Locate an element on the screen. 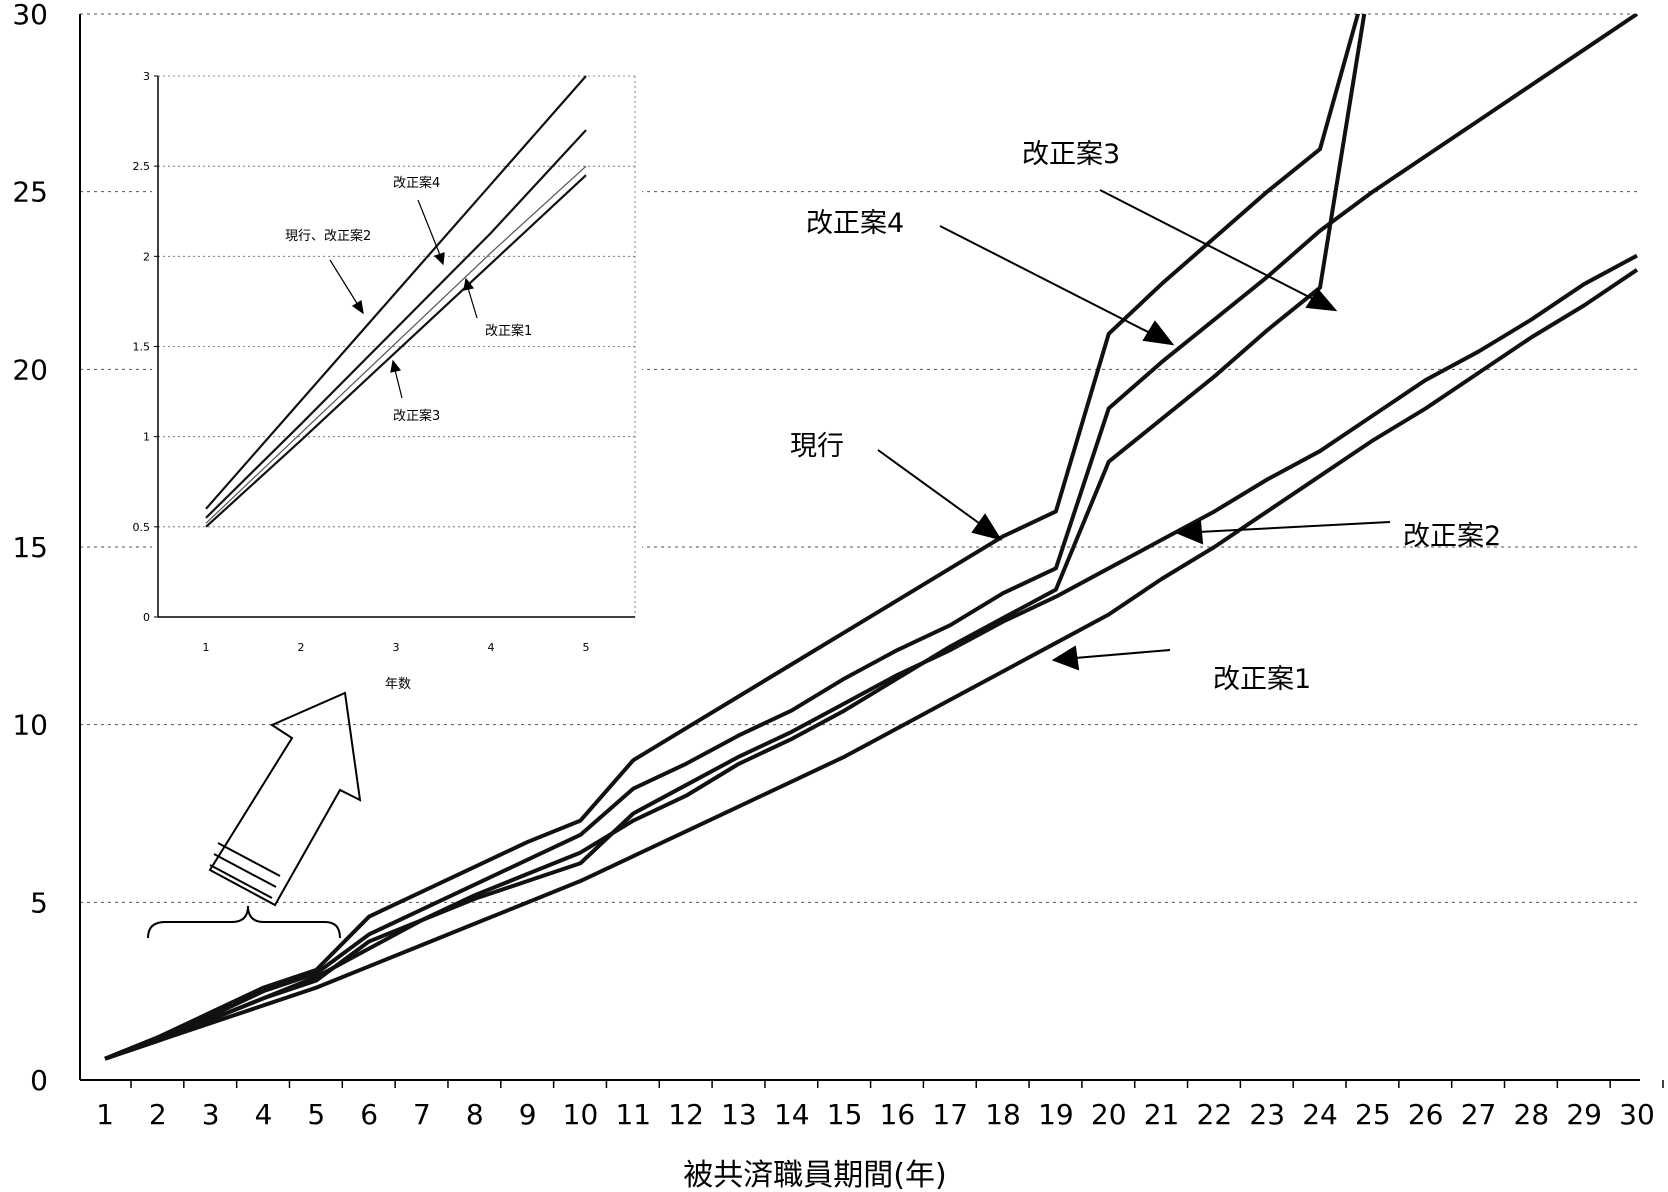 The height and width of the screenshot is (1192, 1668). y-tick-label: 25 is located at coordinates (30, 192).